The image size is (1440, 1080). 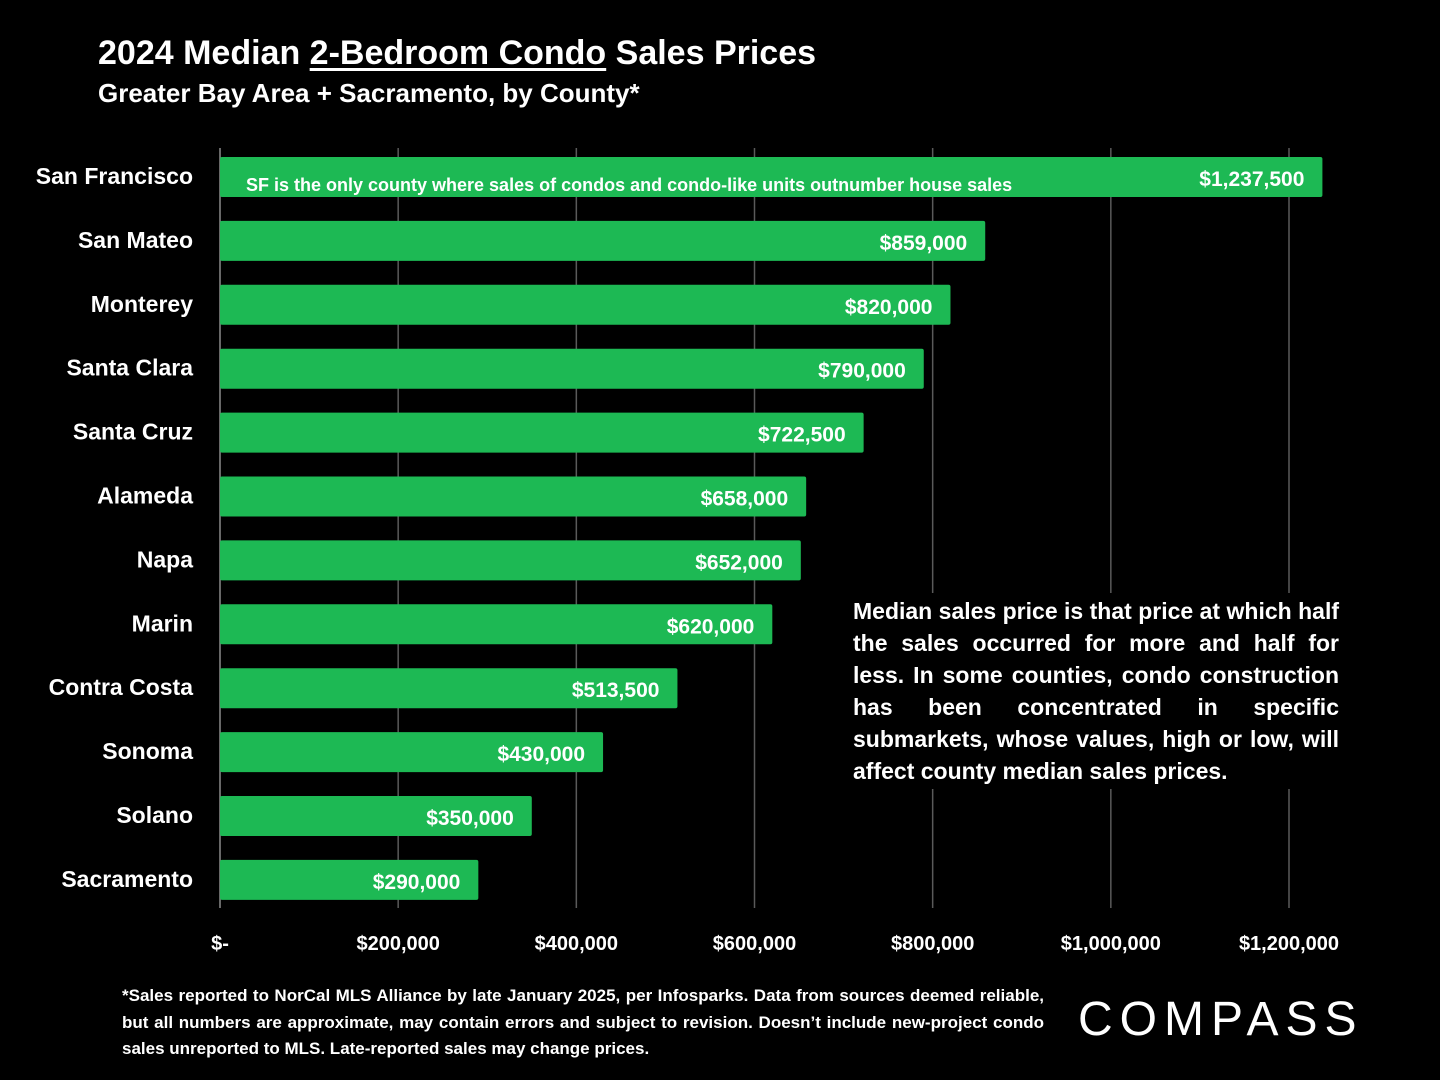 What do you see at coordinates (1289, 944) in the screenshot?
I see `x-tick-label: $1,200,000` at bounding box center [1289, 944].